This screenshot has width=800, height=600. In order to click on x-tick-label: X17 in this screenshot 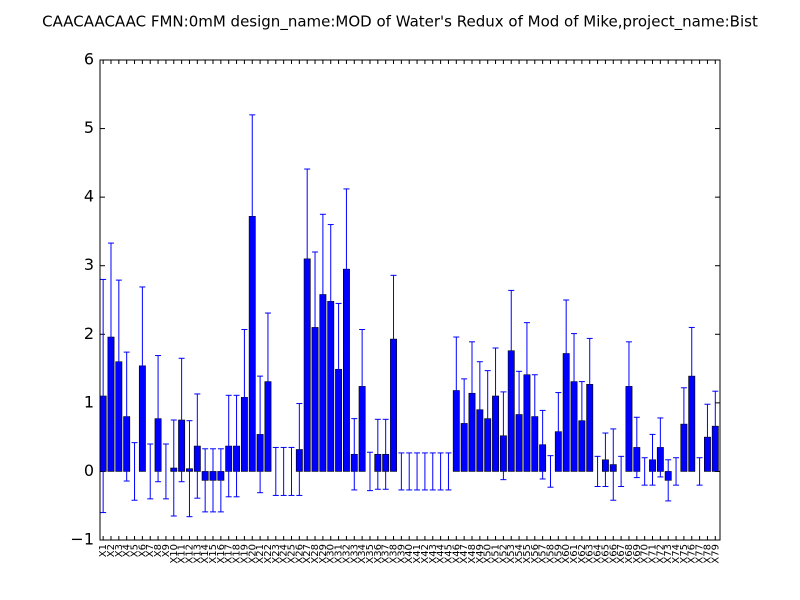, I will do `click(229, 554)`.